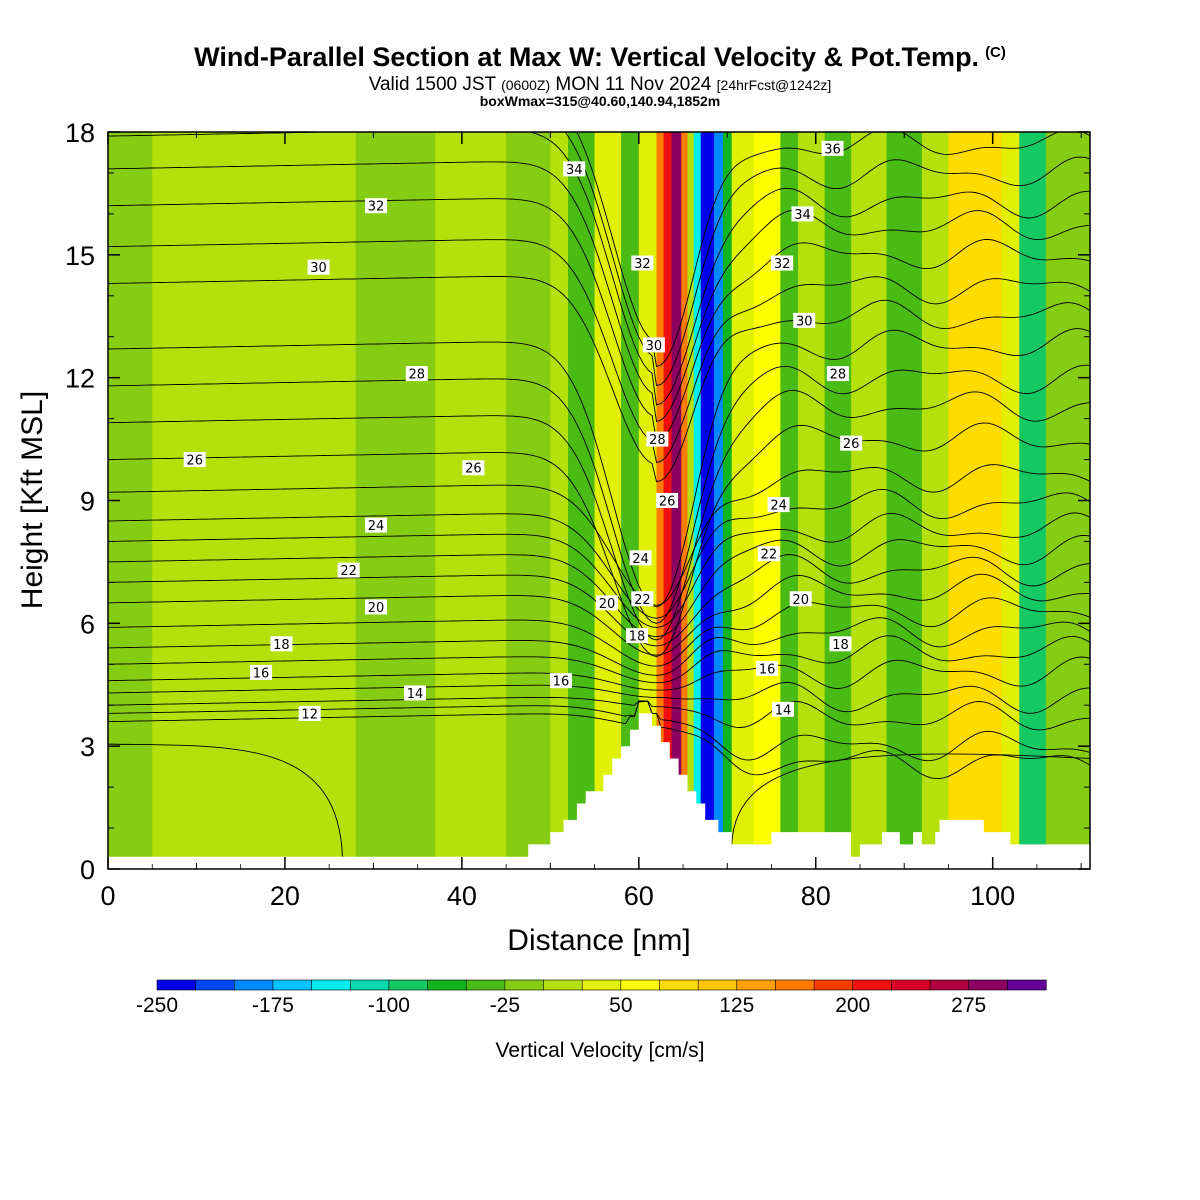  Describe the element at coordinates (80, 133) in the screenshot. I see `y-tick-label: 18` at that location.